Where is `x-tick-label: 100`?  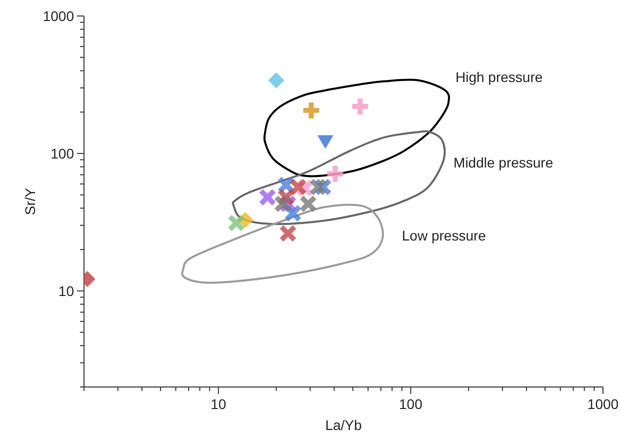 x-tick-label: 100 is located at coordinates (411, 404).